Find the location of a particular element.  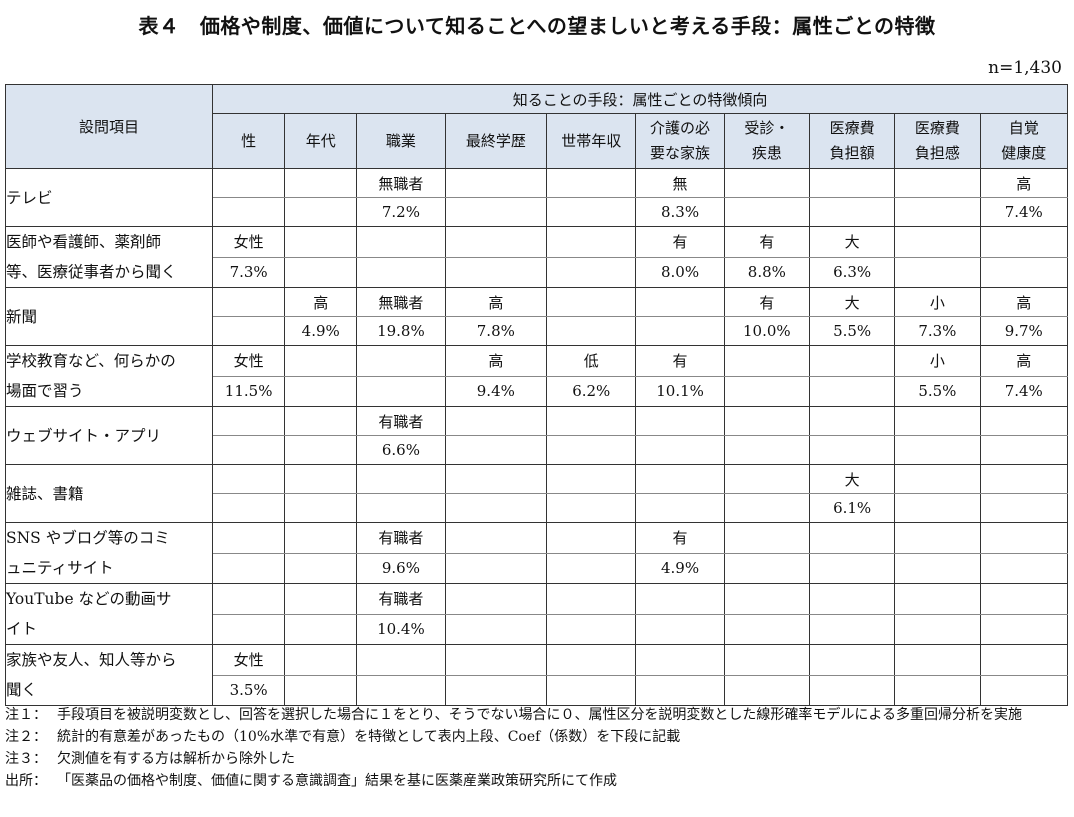

cell-coef: 9.6% is located at coordinates (401, 568).